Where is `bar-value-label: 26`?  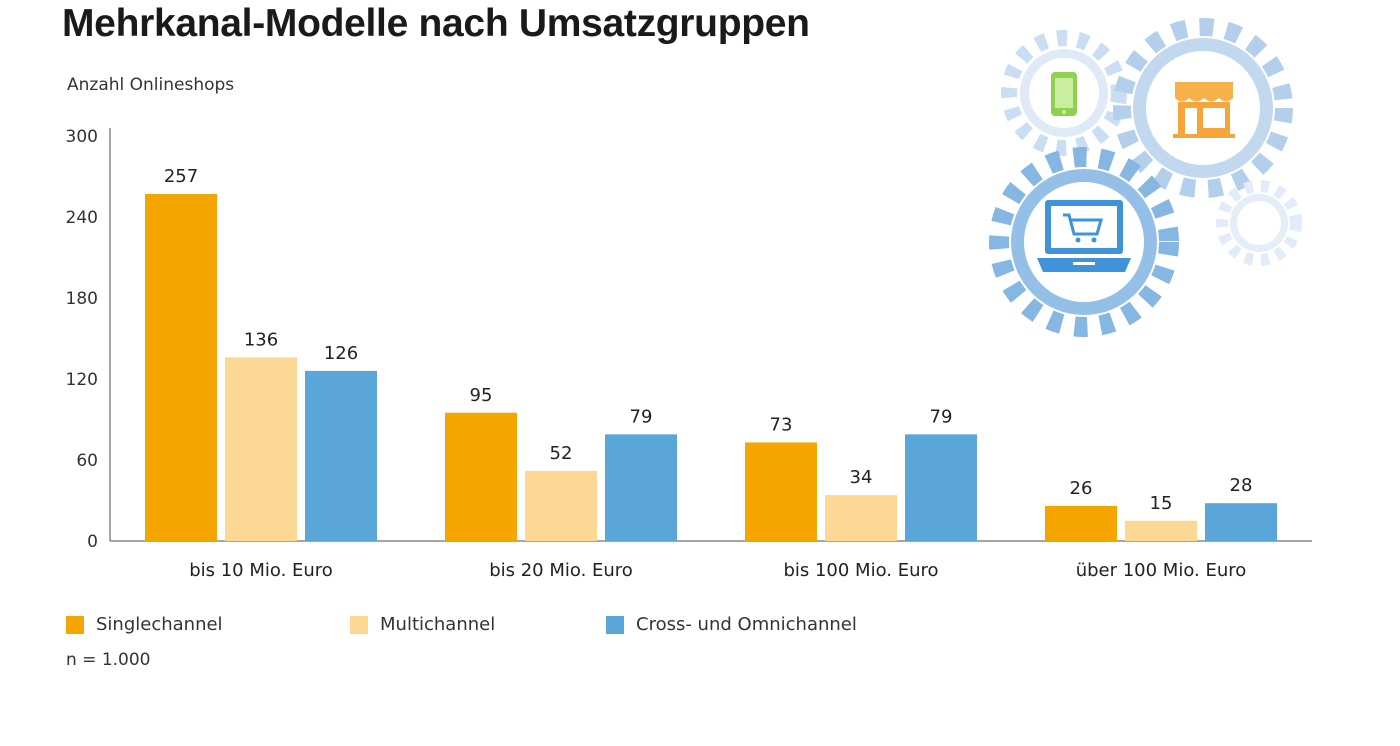
bar-value-label: 26 is located at coordinates (1081, 488).